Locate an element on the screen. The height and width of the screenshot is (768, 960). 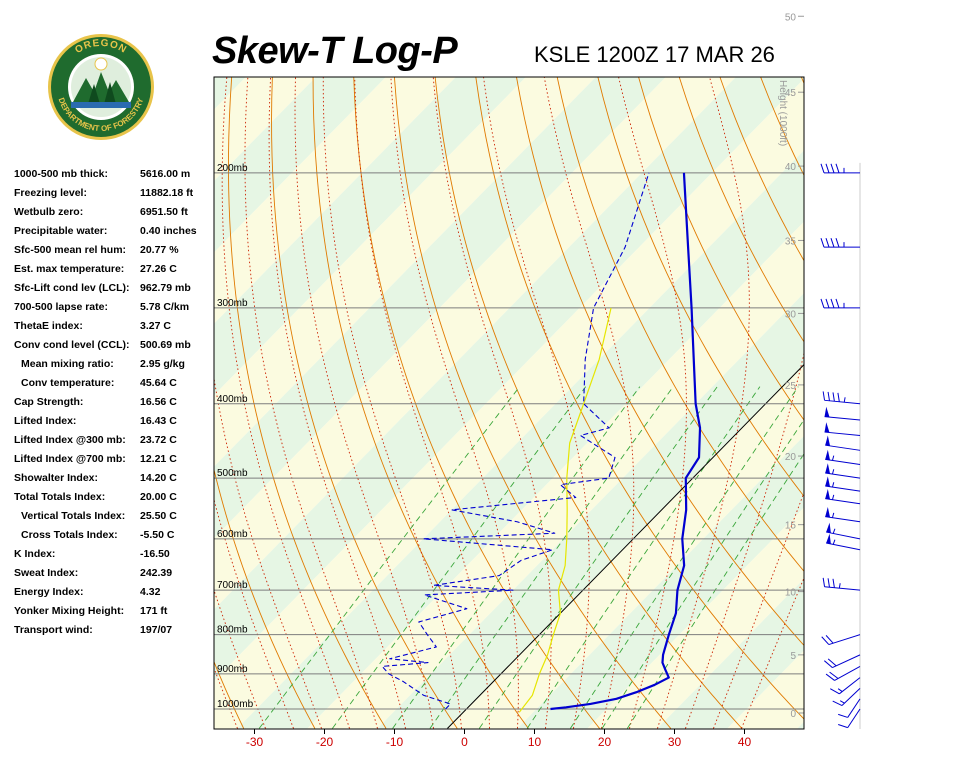
index-value: 5616.00 m is located at coordinates (165, 174).